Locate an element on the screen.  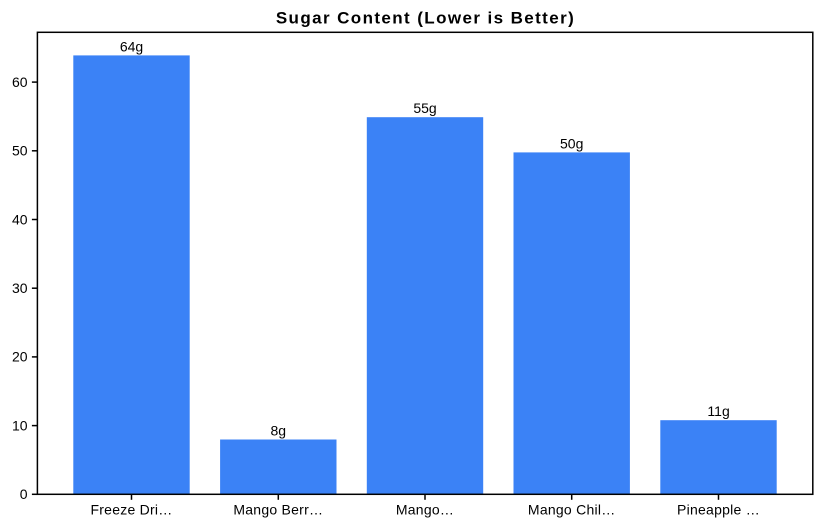
svg-text: 8g is located at coordinates (279, 430).